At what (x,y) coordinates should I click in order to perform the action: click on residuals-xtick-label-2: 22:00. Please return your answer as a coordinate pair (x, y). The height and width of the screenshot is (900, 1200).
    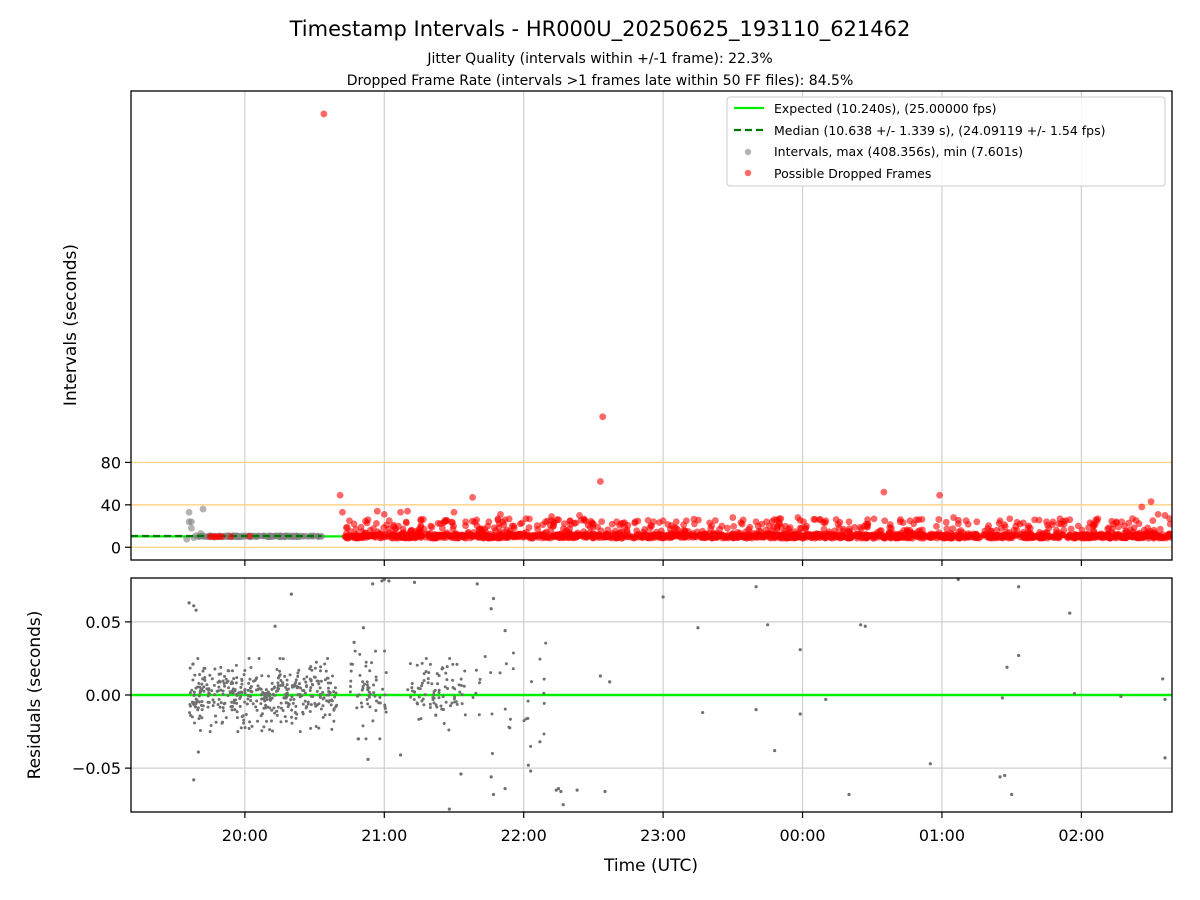
    Looking at the image, I should click on (524, 835).